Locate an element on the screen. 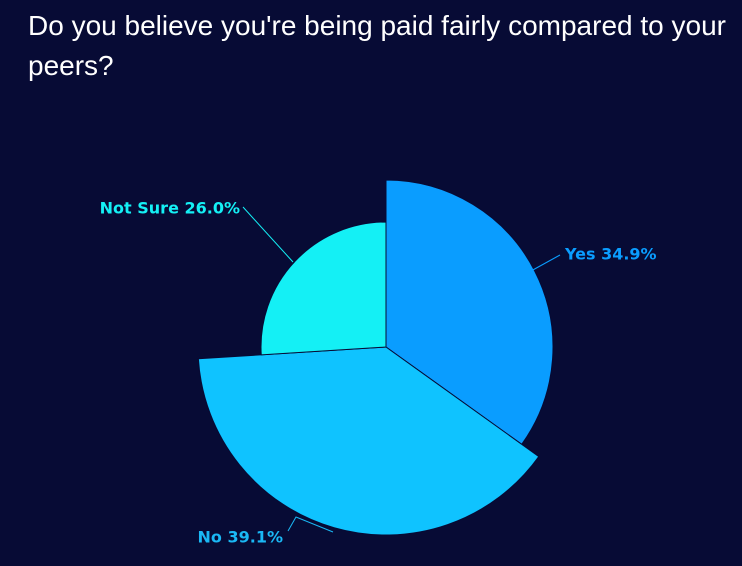 Image resolution: width=742 pixels, height=566 pixels. leader-line-yes is located at coordinates (545, 263).